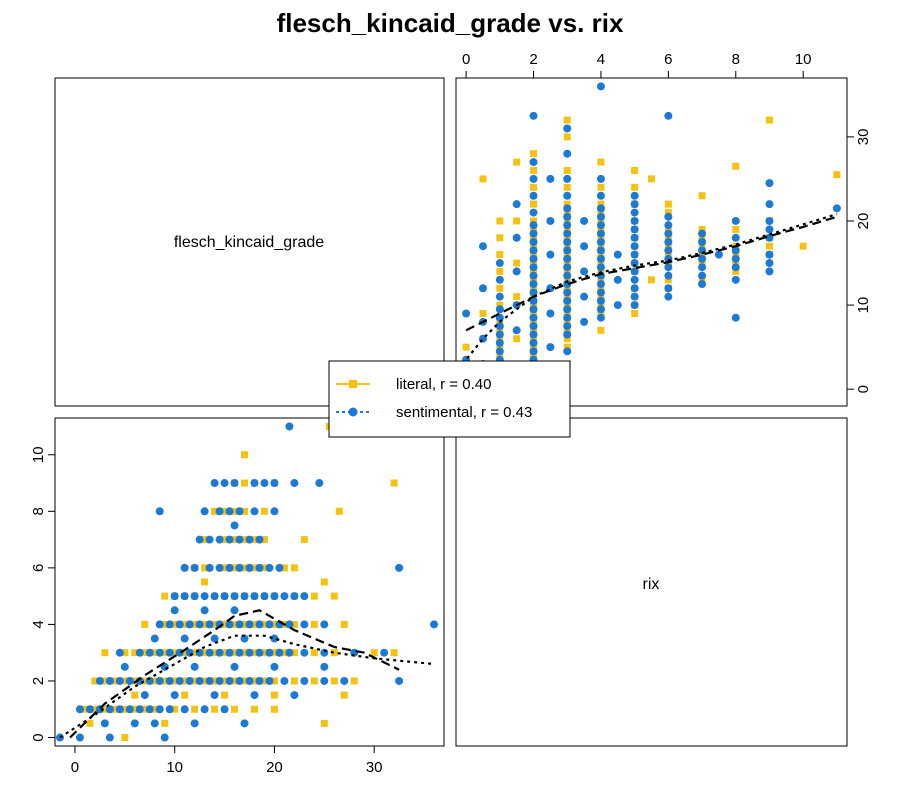 This screenshot has height=800, width=900. What do you see at coordinates (651, 584) in the screenshot?
I see `diagonal-label-rix: rix` at bounding box center [651, 584].